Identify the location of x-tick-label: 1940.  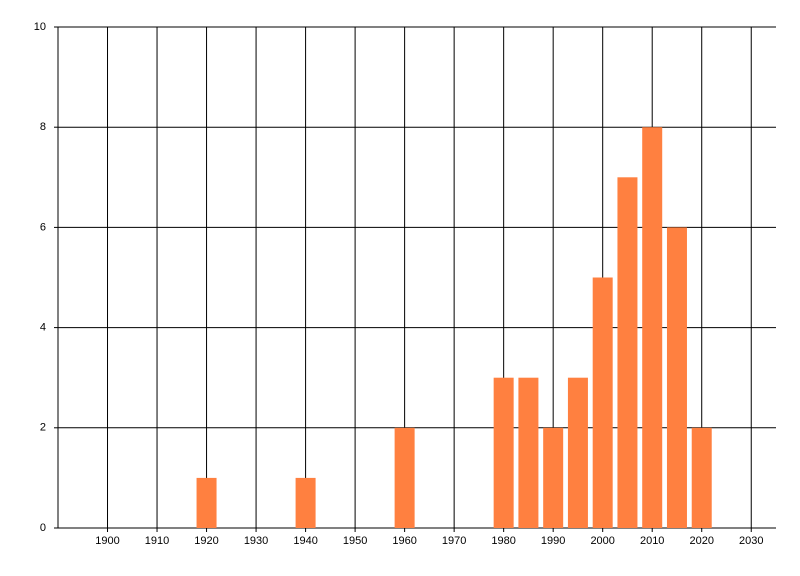
(305, 541).